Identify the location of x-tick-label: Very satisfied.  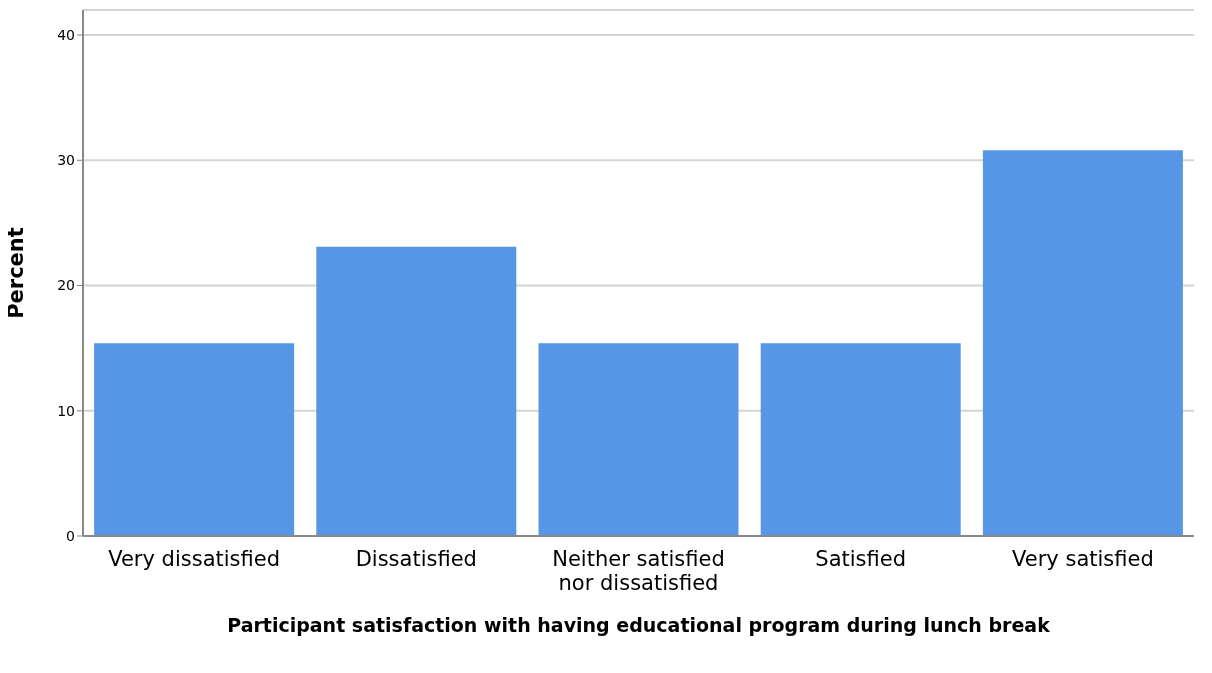
(1083, 559).